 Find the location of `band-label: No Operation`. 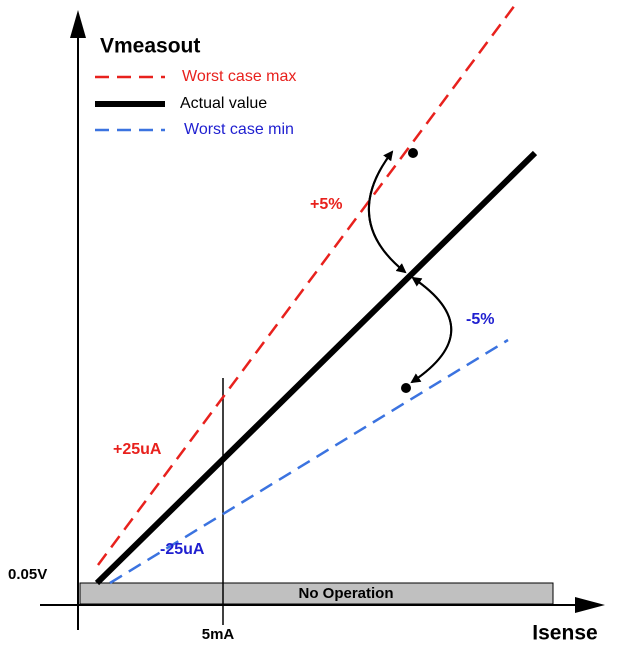

band-label: No Operation is located at coordinates (345, 593).